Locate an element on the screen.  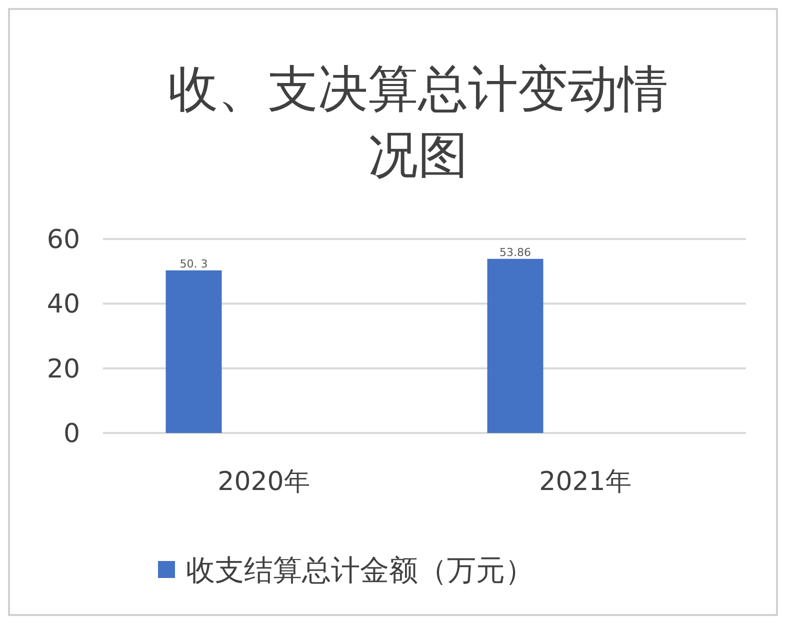
x-tick-label: 2021年 is located at coordinates (585, 482).